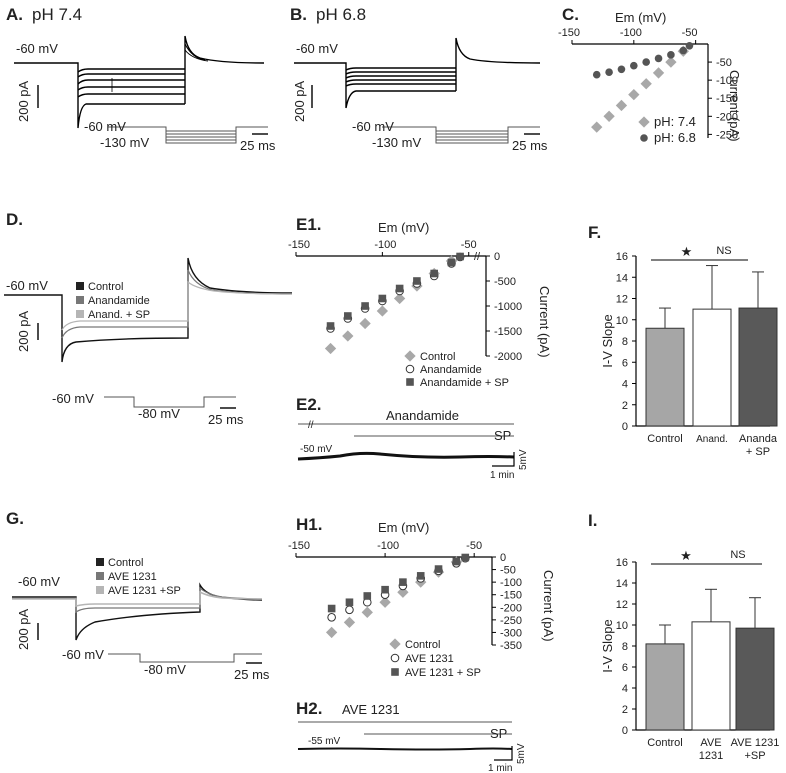 The image size is (786, 773). What do you see at coordinates (39, 581) in the screenshot?
I see `panel-g-hold-label: -60 mV` at bounding box center [39, 581].